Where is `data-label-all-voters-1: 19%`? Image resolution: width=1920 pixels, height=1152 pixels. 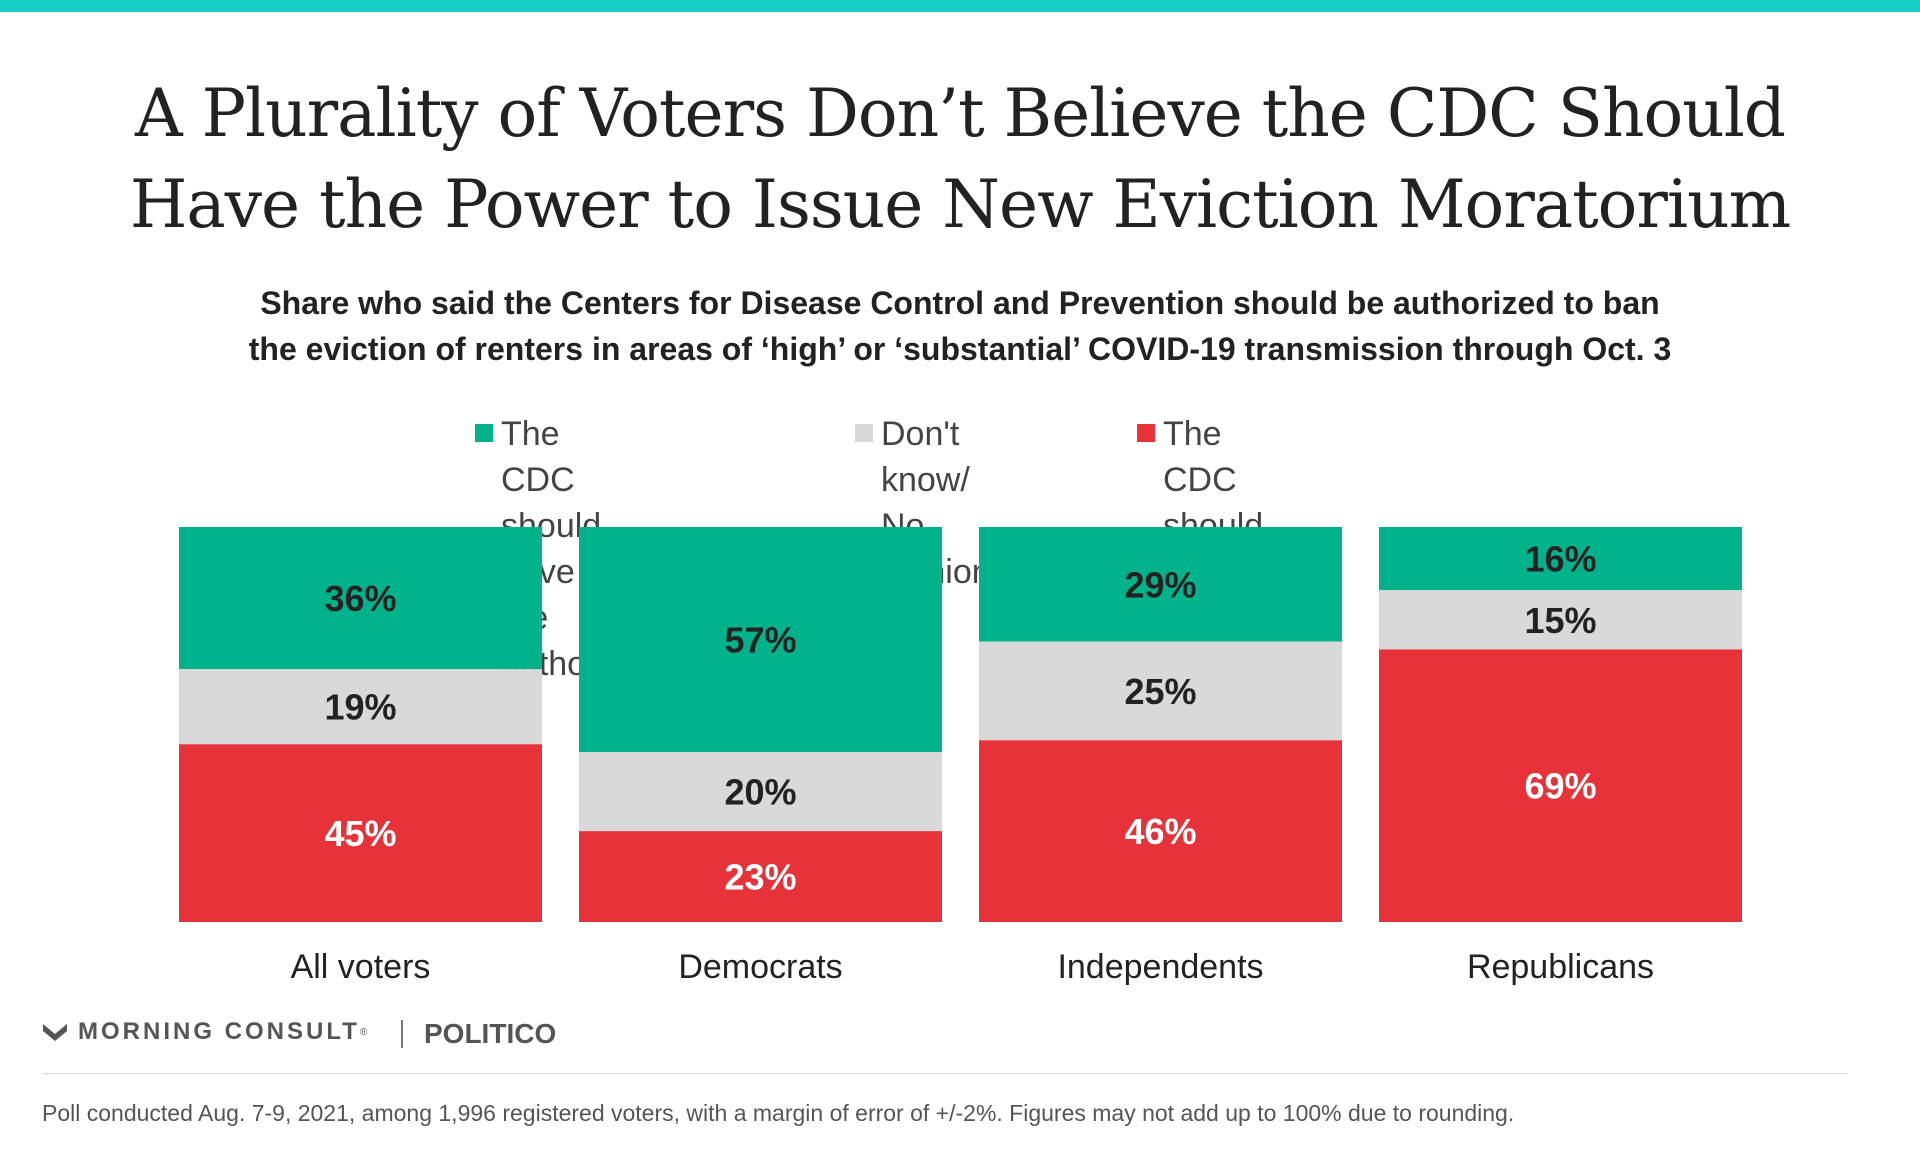
data-label-all-voters-1: 19% is located at coordinates (360, 707).